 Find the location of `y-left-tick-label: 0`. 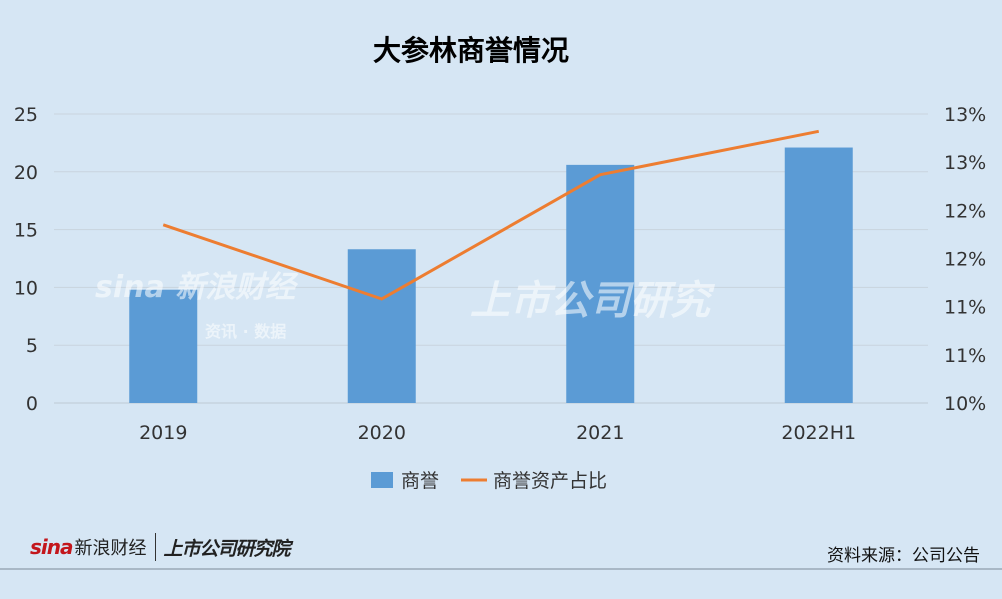

y-left-tick-label: 0 is located at coordinates (32, 404).